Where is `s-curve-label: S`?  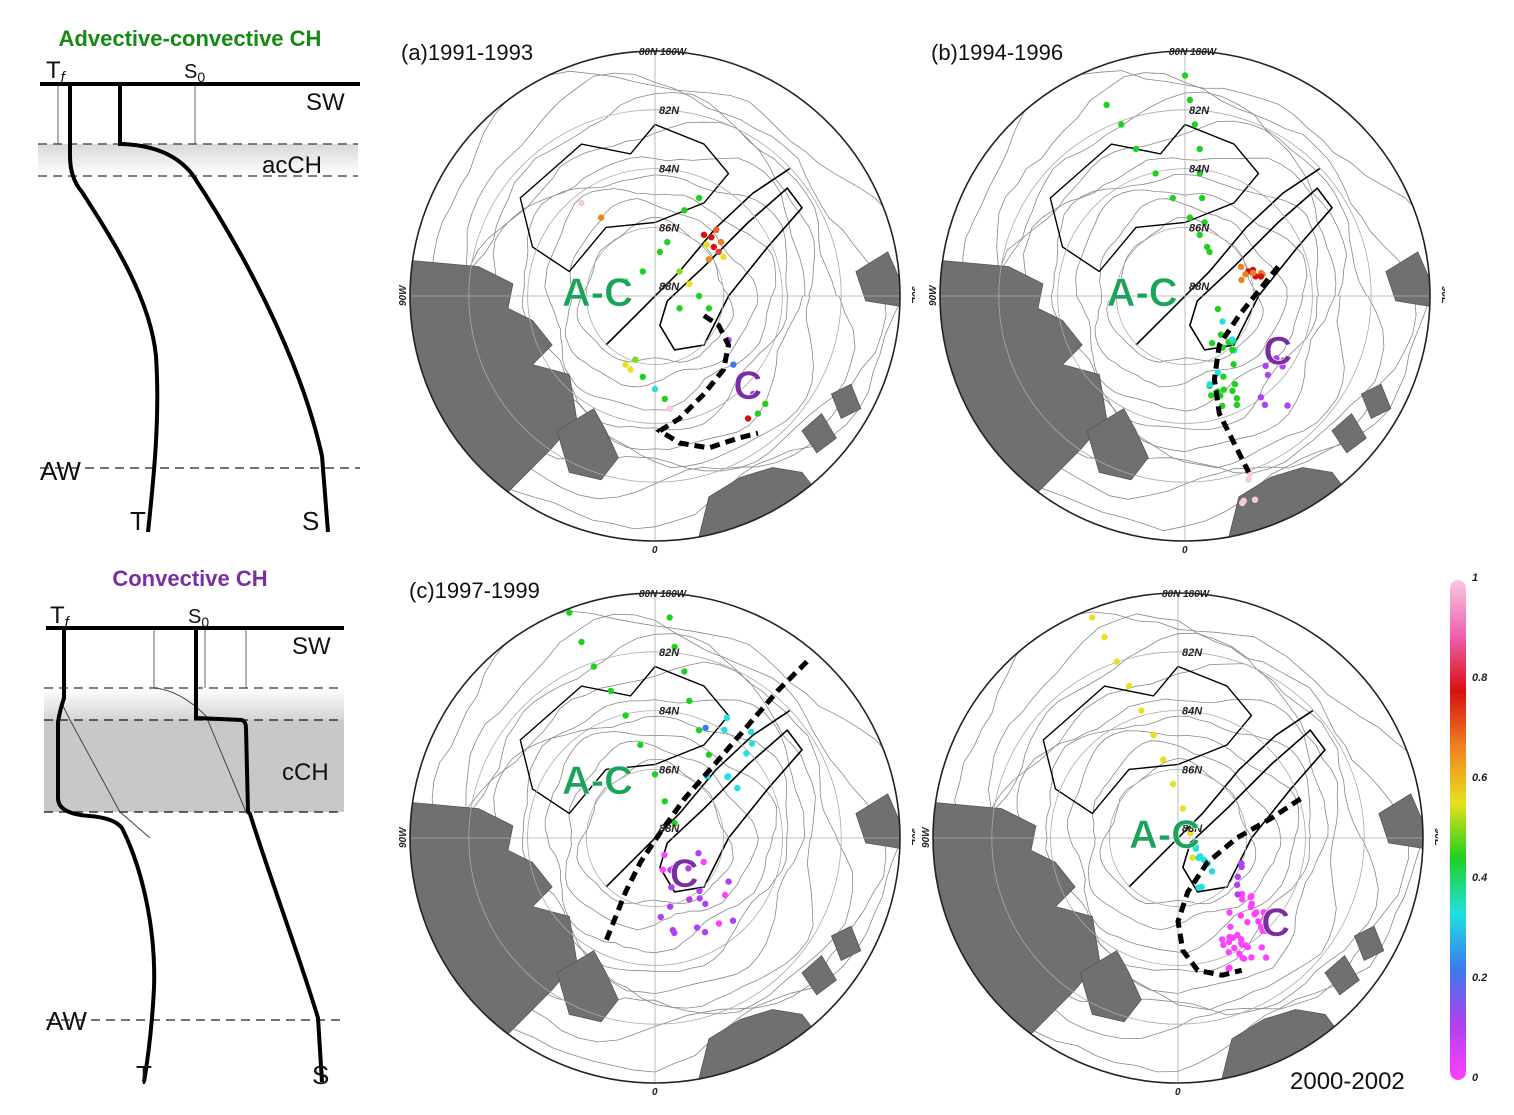
s-curve-label: S is located at coordinates (320, 1075).